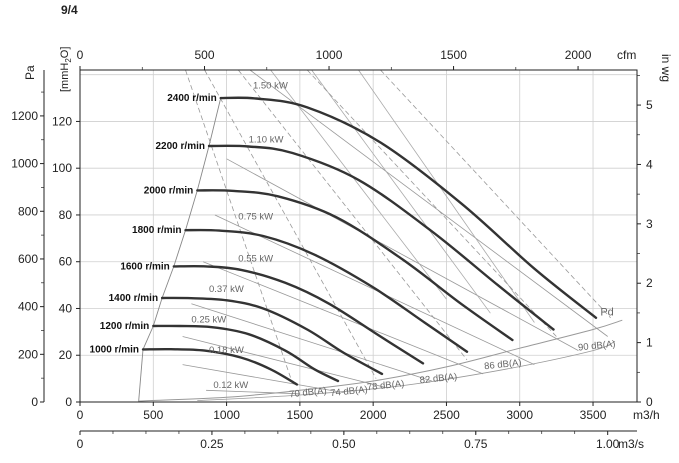  Describe the element at coordinates (255, 217) in the screenshot. I see `power-label: 0.75 kW` at that location.